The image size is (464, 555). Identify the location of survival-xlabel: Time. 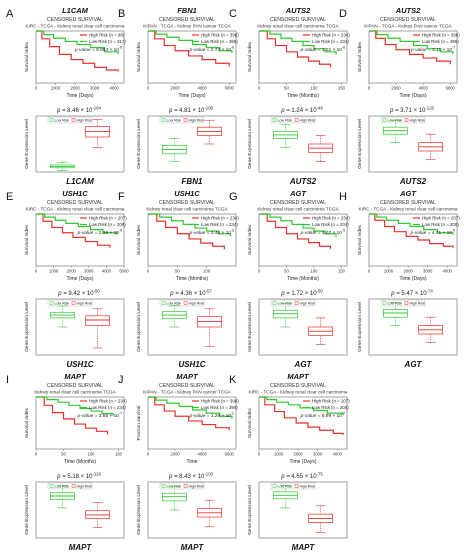
(192, 462).